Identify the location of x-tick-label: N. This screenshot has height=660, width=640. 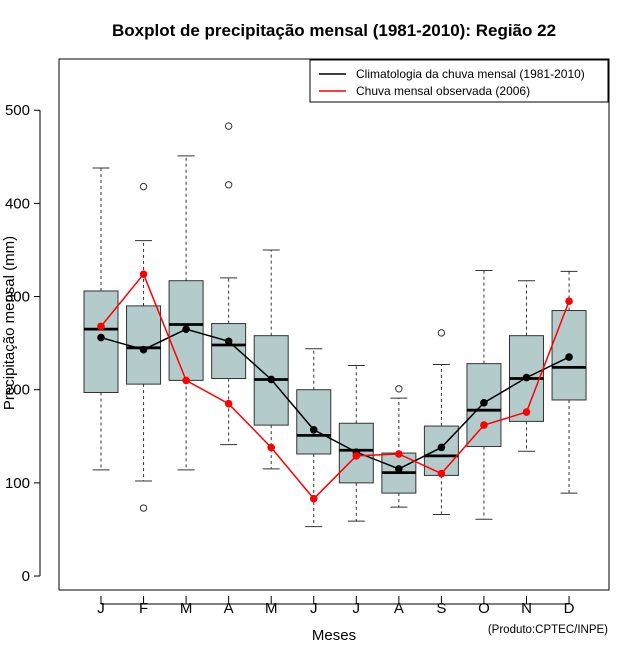
(526, 608).